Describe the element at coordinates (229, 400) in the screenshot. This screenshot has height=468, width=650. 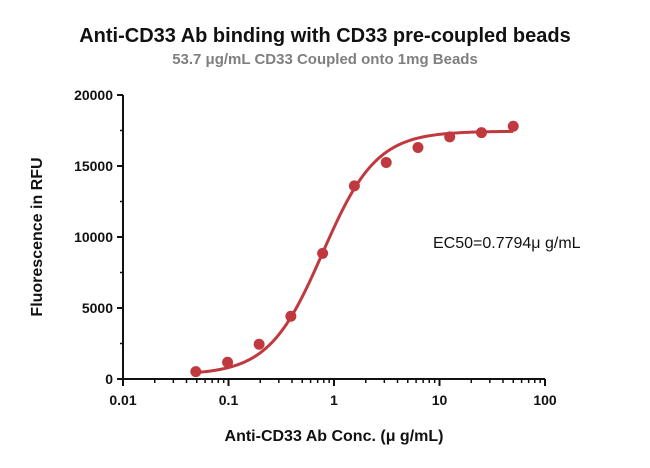
I see `x-tick-label: 0.1` at that location.